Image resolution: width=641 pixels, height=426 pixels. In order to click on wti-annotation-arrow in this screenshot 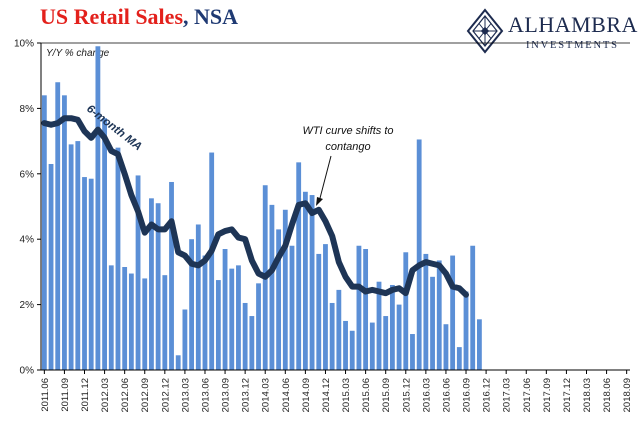, I will do `click(325, 179)`.